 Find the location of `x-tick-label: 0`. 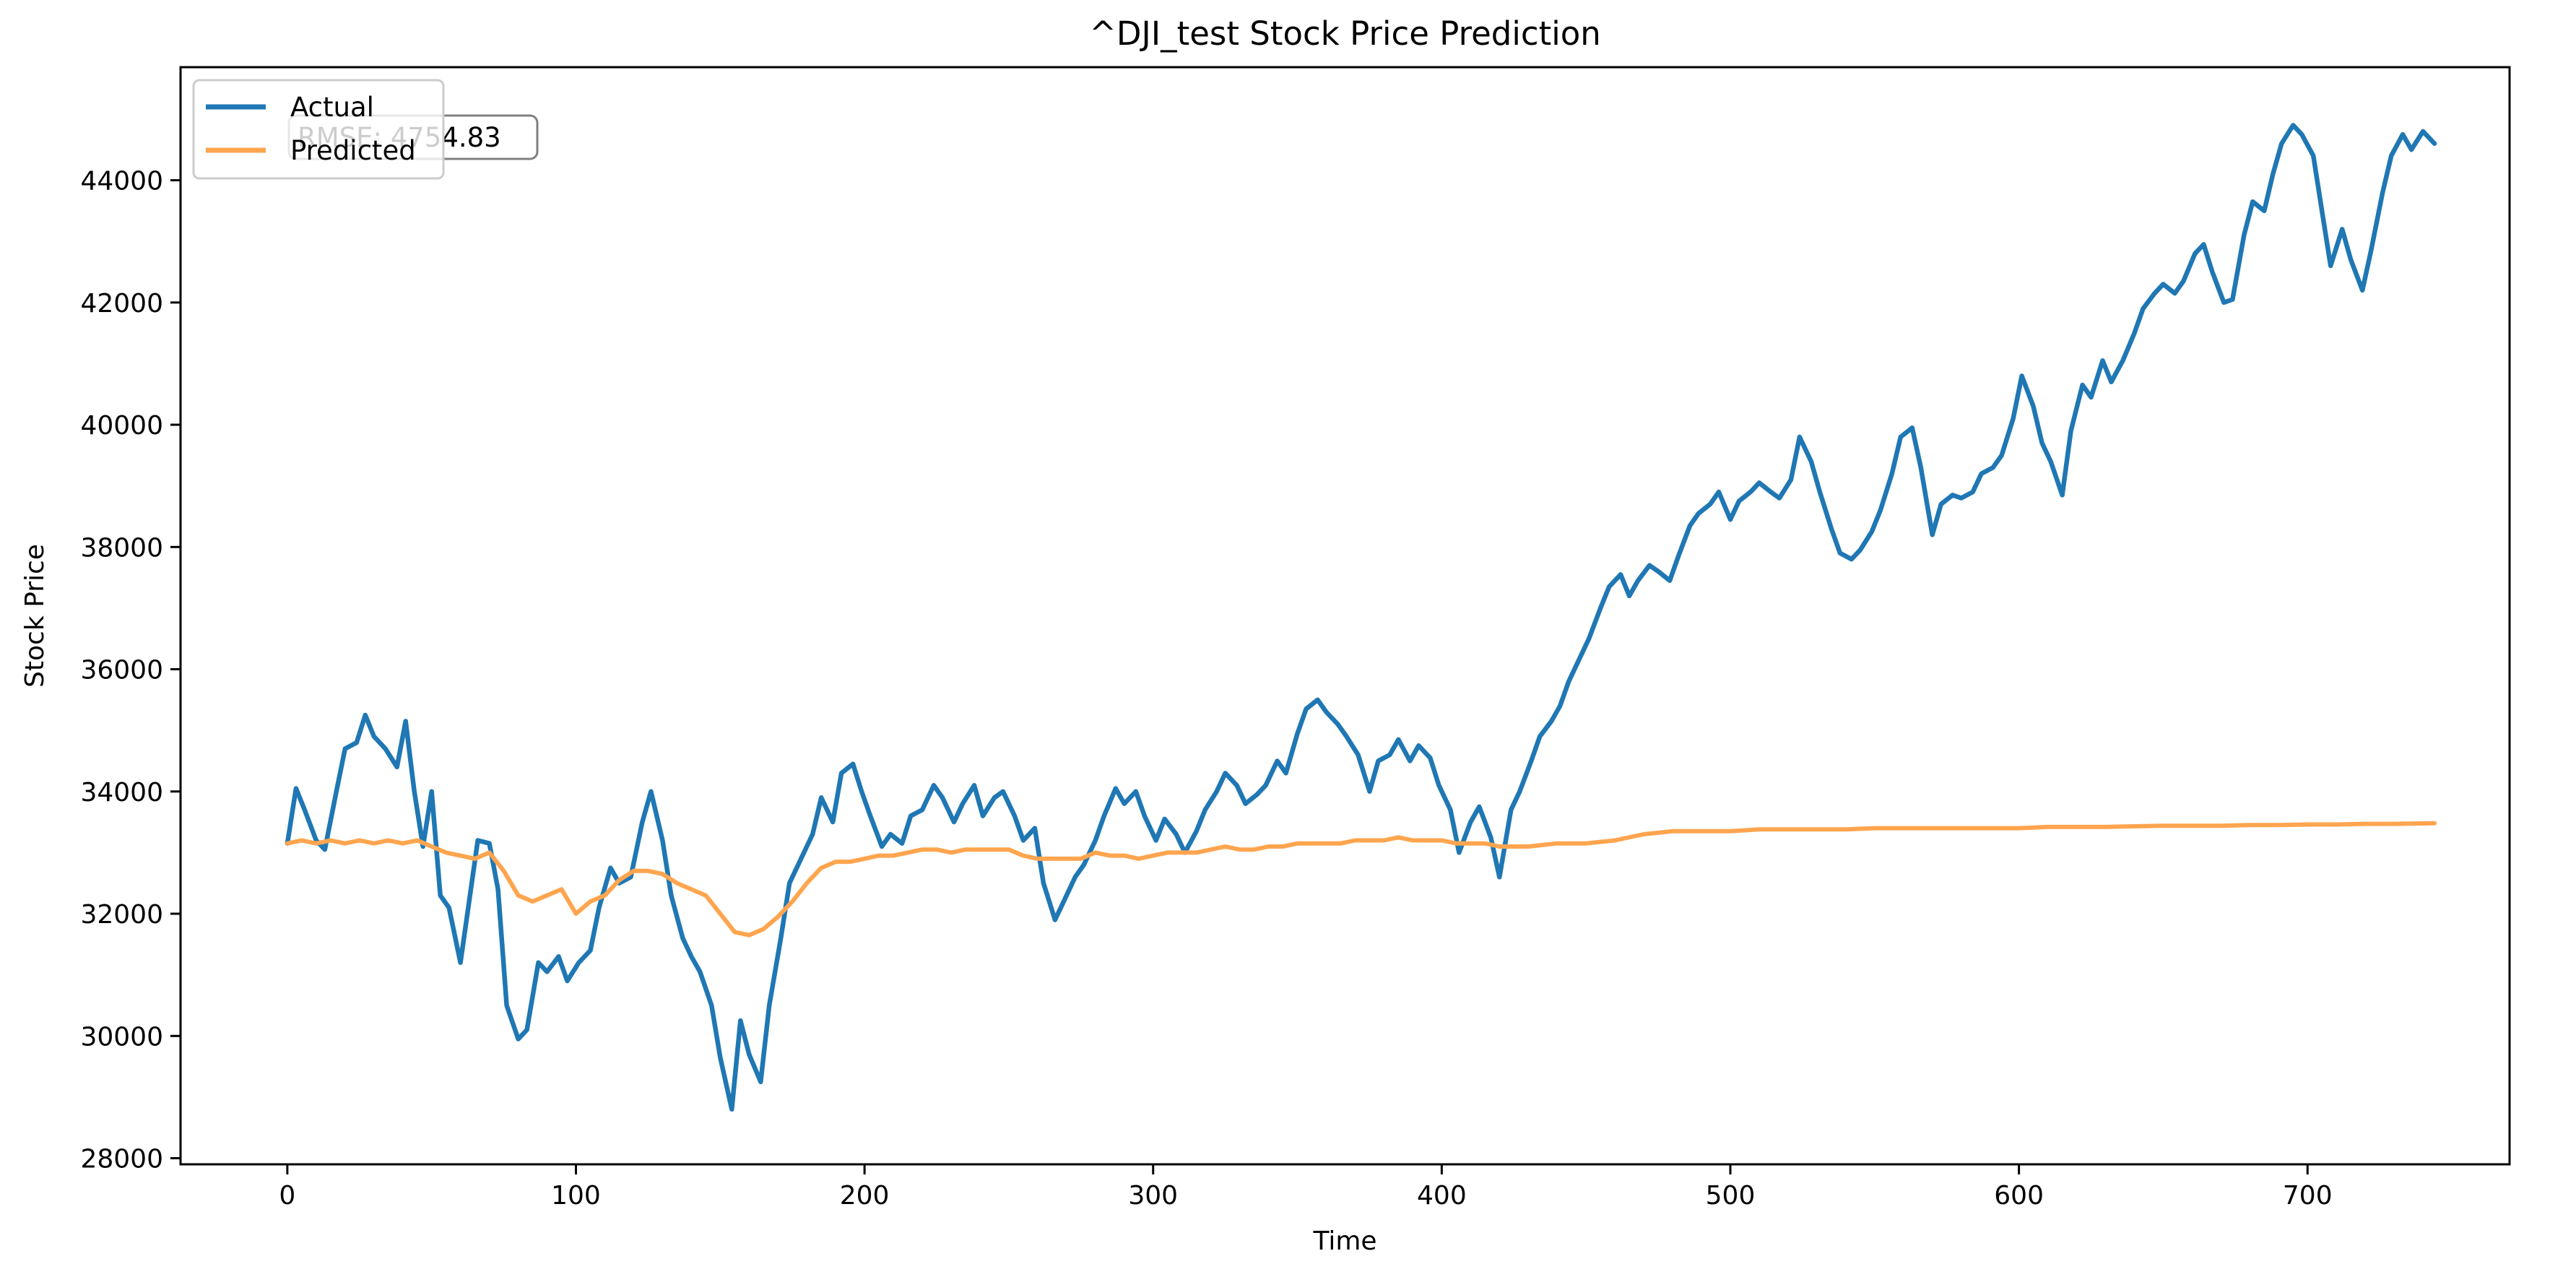

x-tick-label: 0 is located at coordinates (287, 1196).